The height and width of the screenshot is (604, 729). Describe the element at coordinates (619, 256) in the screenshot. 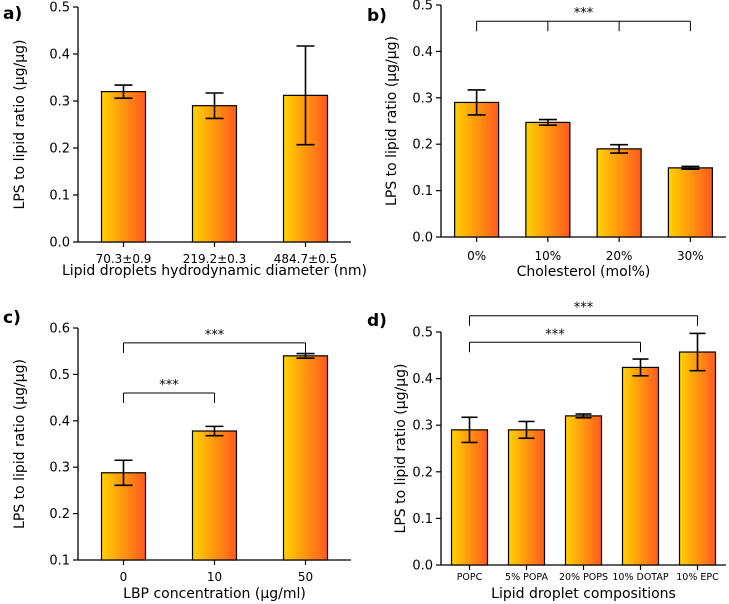

I see `x-tick-label: 20%` at that location.